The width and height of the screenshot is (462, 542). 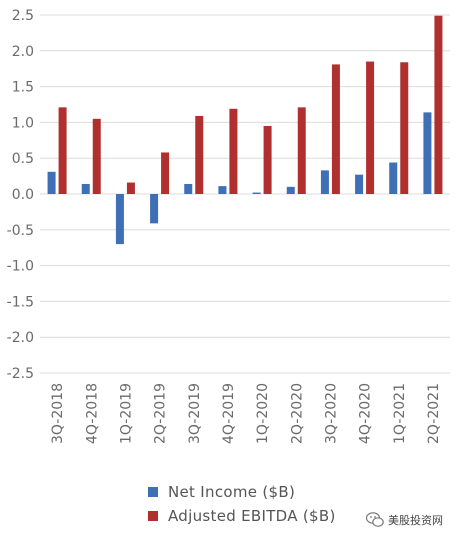 What do you see at coordinates (400, 413) in the screenshot?
I see `x-tick-label: 1Q-2021` at bounding box center [400, 413].